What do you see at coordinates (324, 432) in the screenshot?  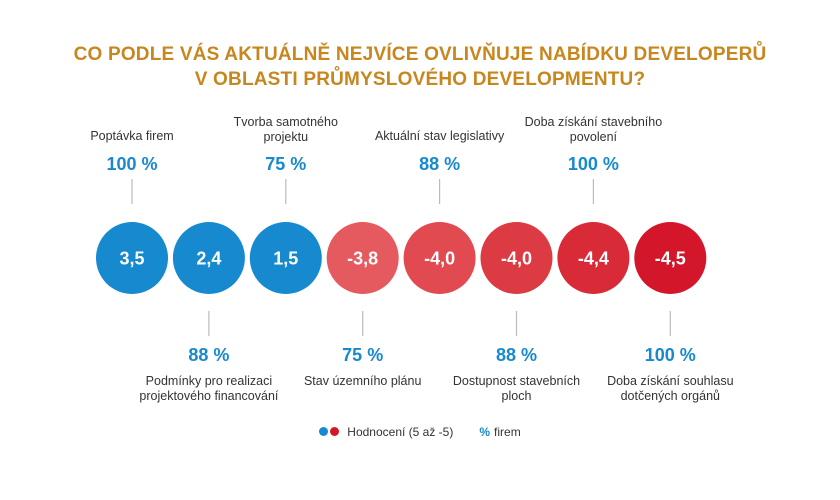 I see `legend-positive-dot` at bounding box center [324, 432].